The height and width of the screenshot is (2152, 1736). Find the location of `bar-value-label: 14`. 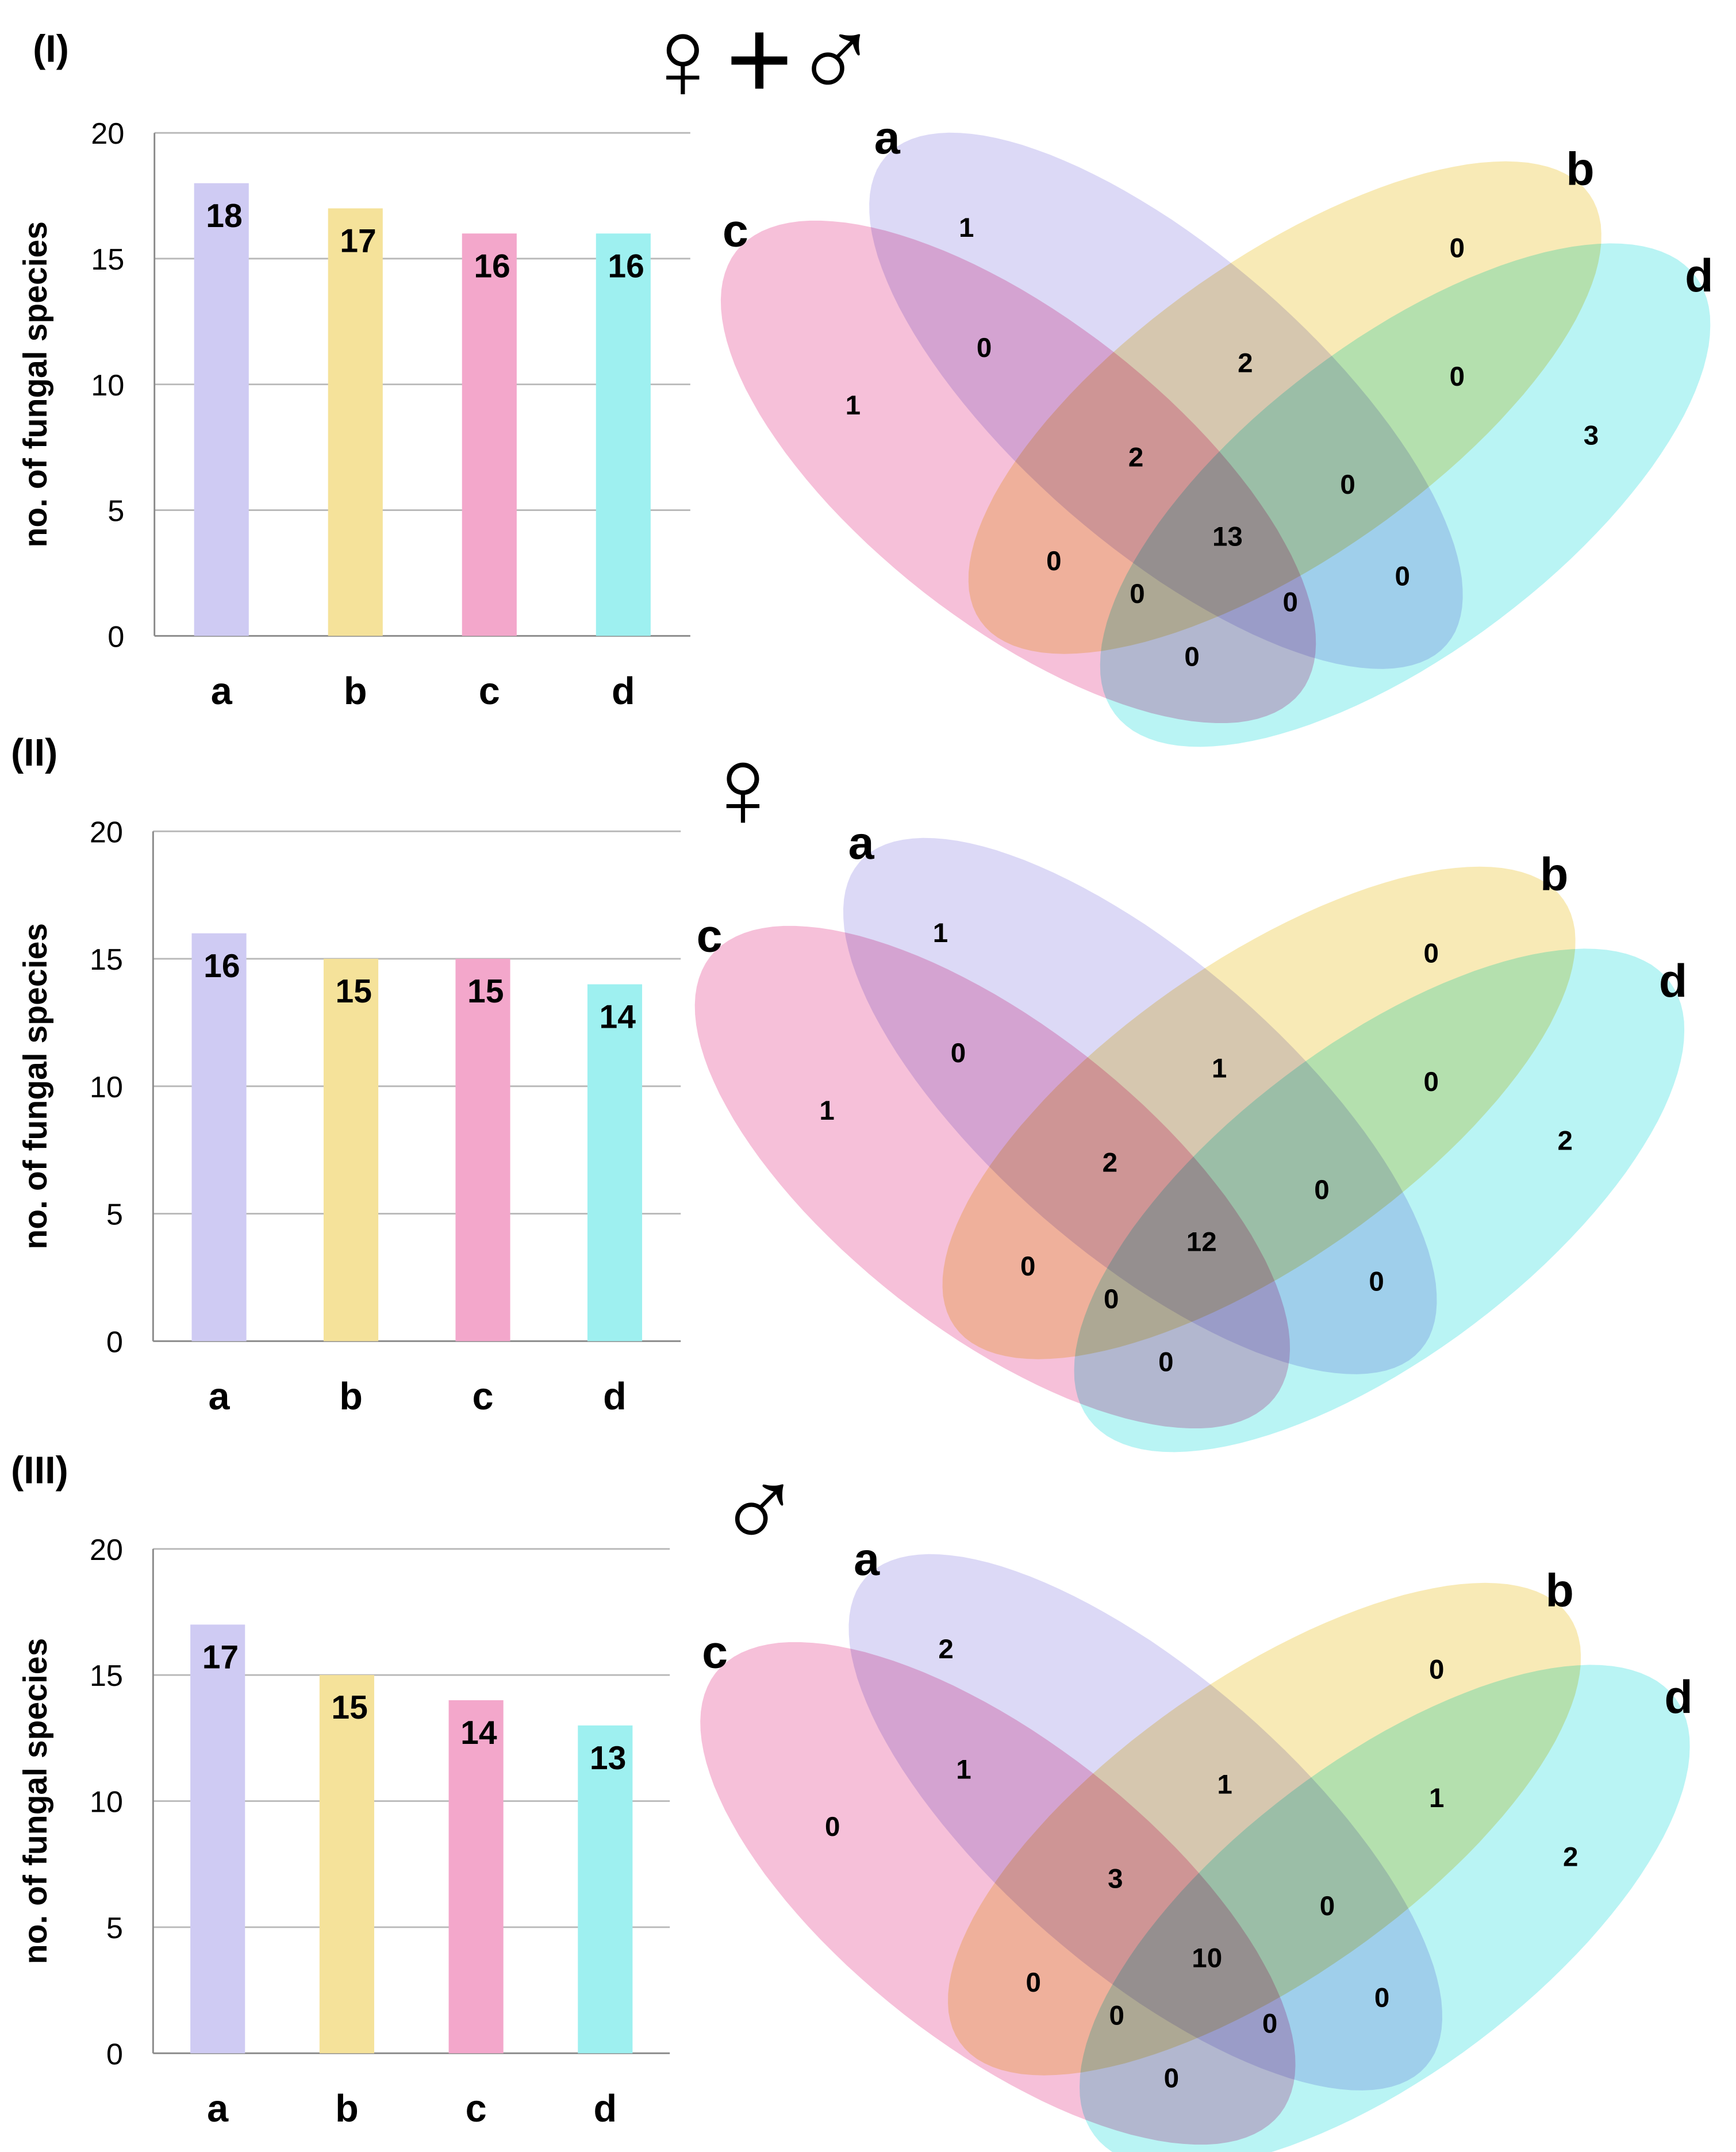

bar-value-label: 14 is located at coordinates (617, 1017).